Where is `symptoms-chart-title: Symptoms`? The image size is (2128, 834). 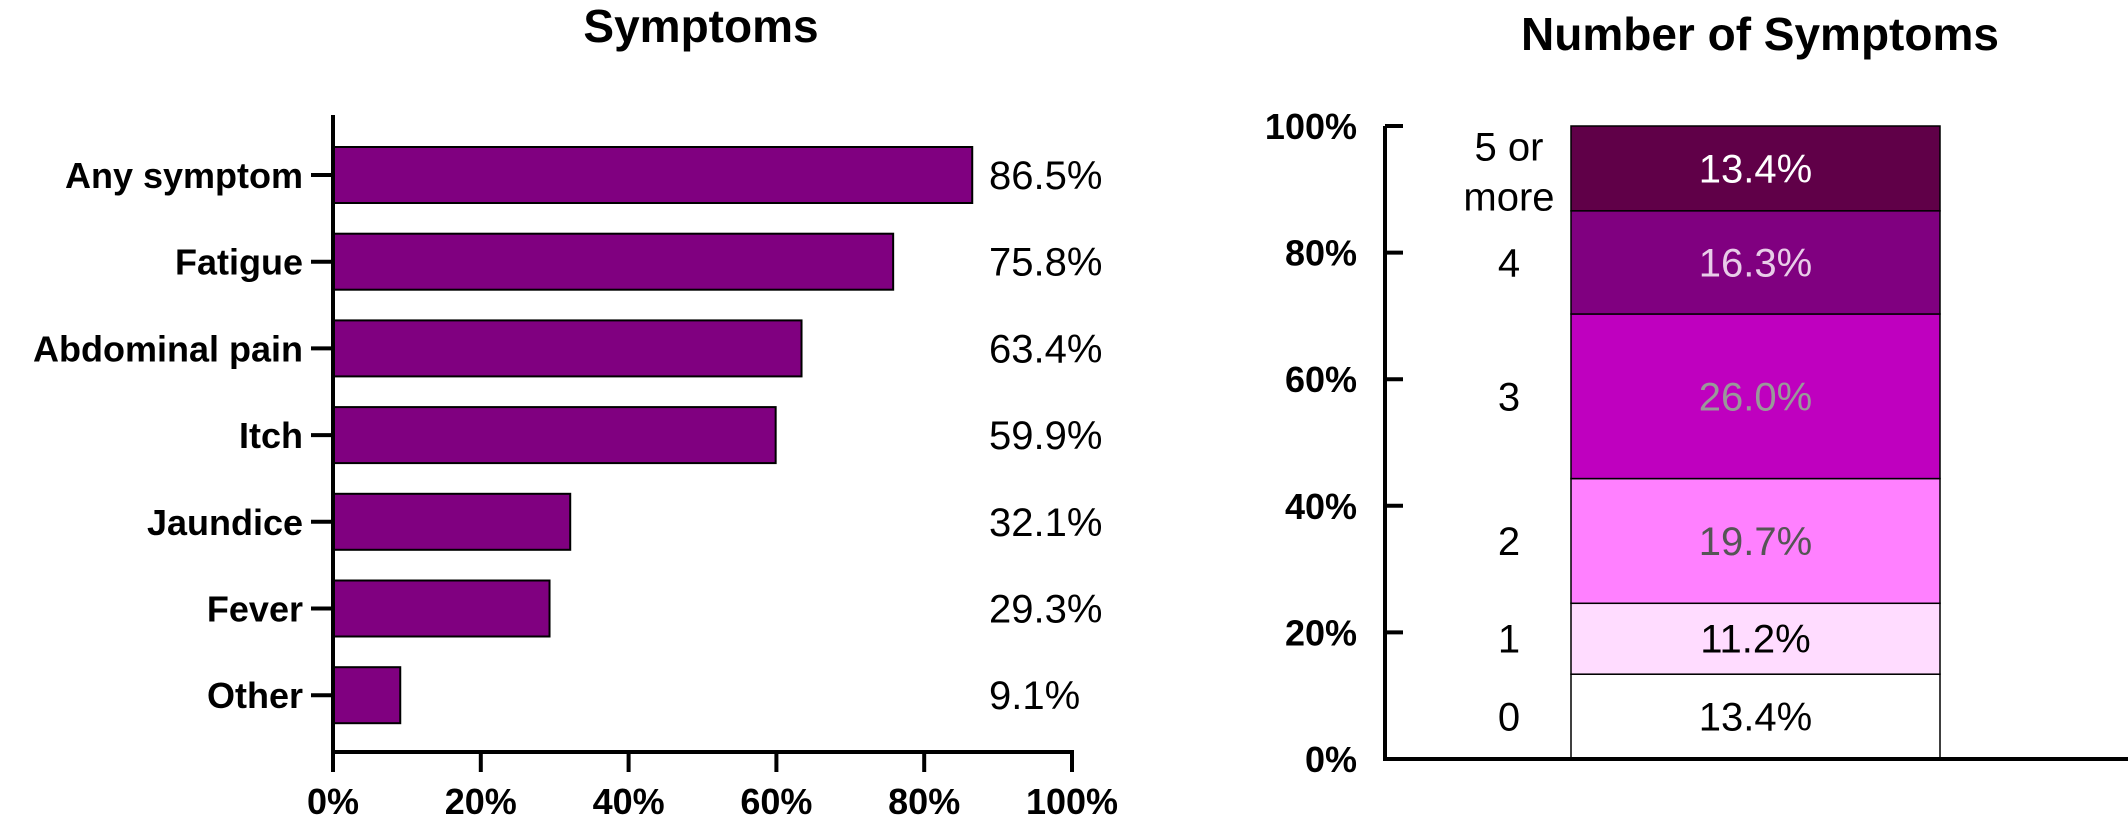 symptoms-chart-title: Symptoms is located at coordinates (700, 26).